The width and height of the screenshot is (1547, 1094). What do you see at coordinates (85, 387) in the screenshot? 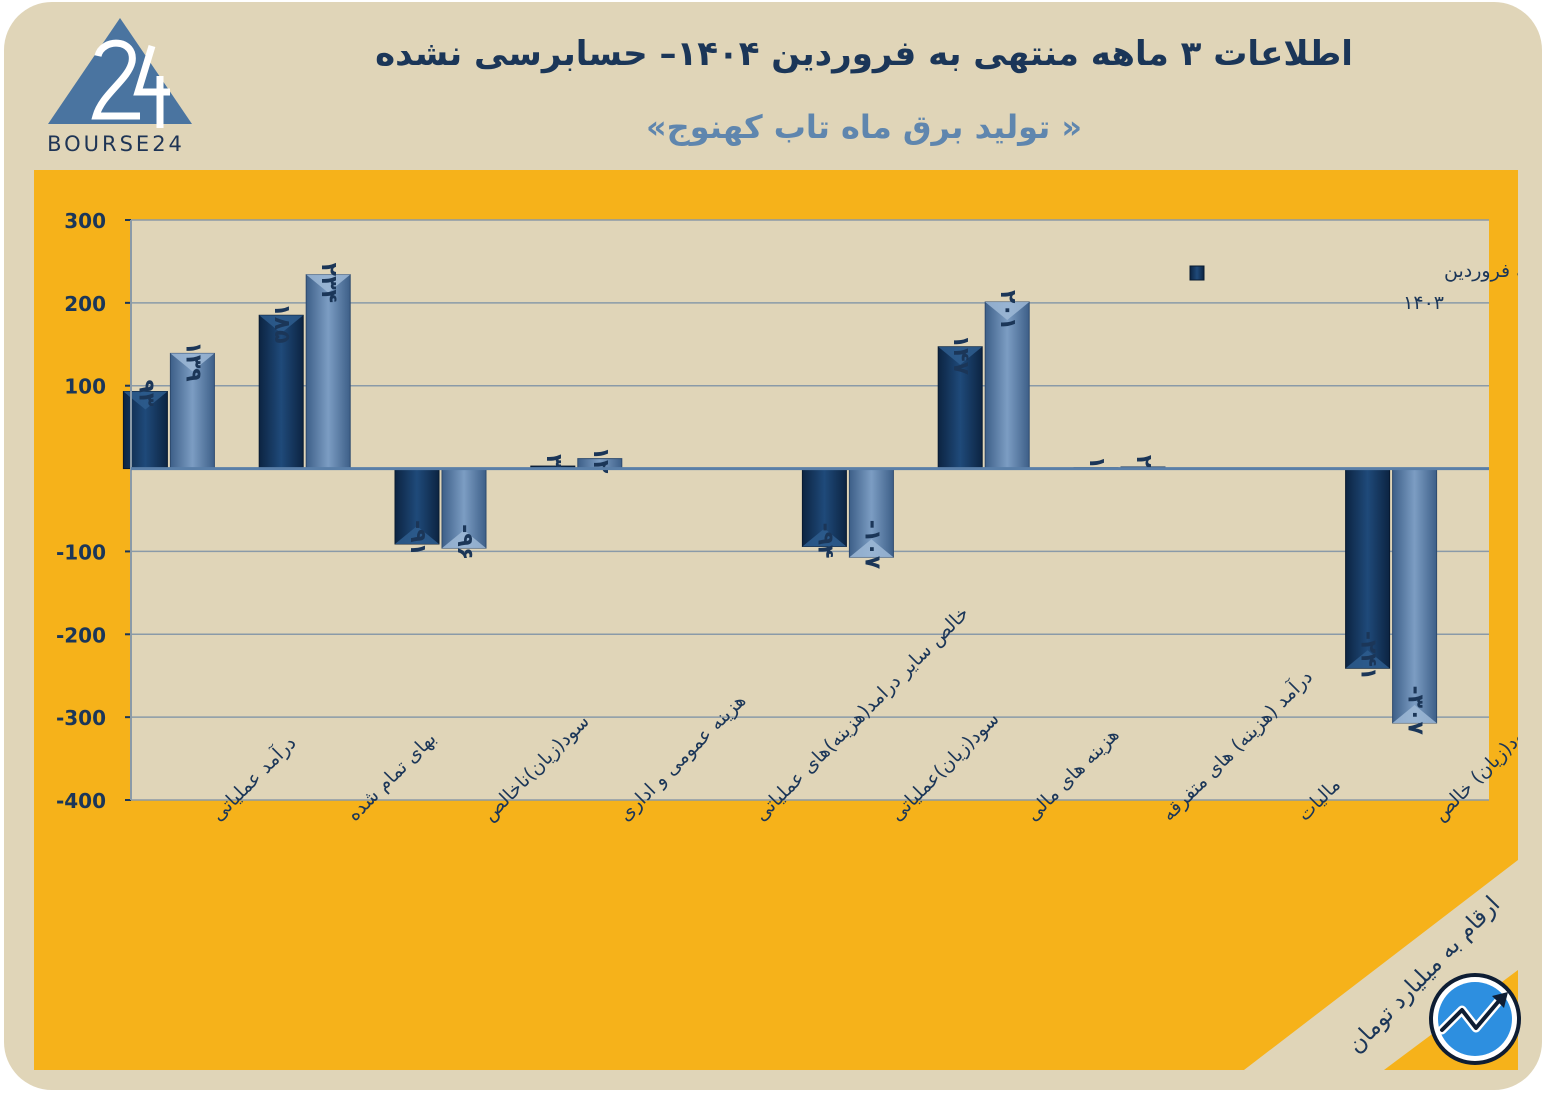
I see `y-tick-label: 100` at bounding box center [85, 387].